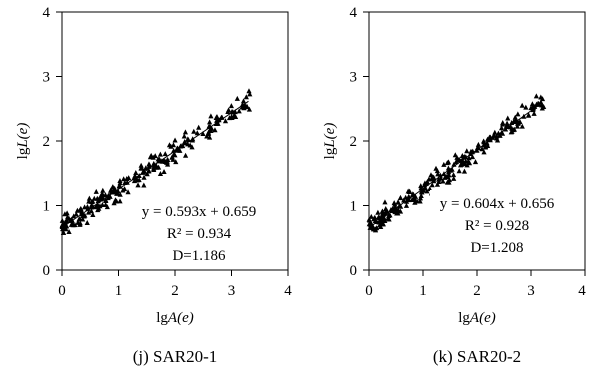  Describe the element at coordinates (354, 271) in the screenshot. I see `y-tick-label: 0` at that location.